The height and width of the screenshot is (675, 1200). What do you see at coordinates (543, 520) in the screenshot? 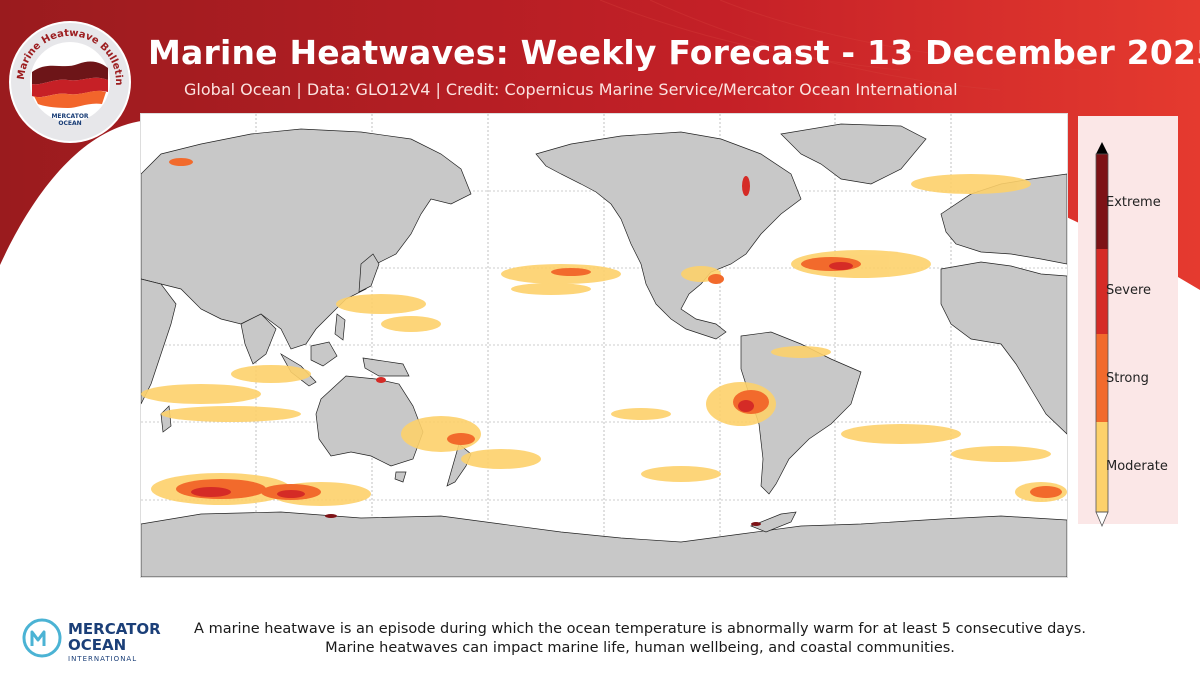
I see `heatwave-extreme` at bounding box center [543, 520].